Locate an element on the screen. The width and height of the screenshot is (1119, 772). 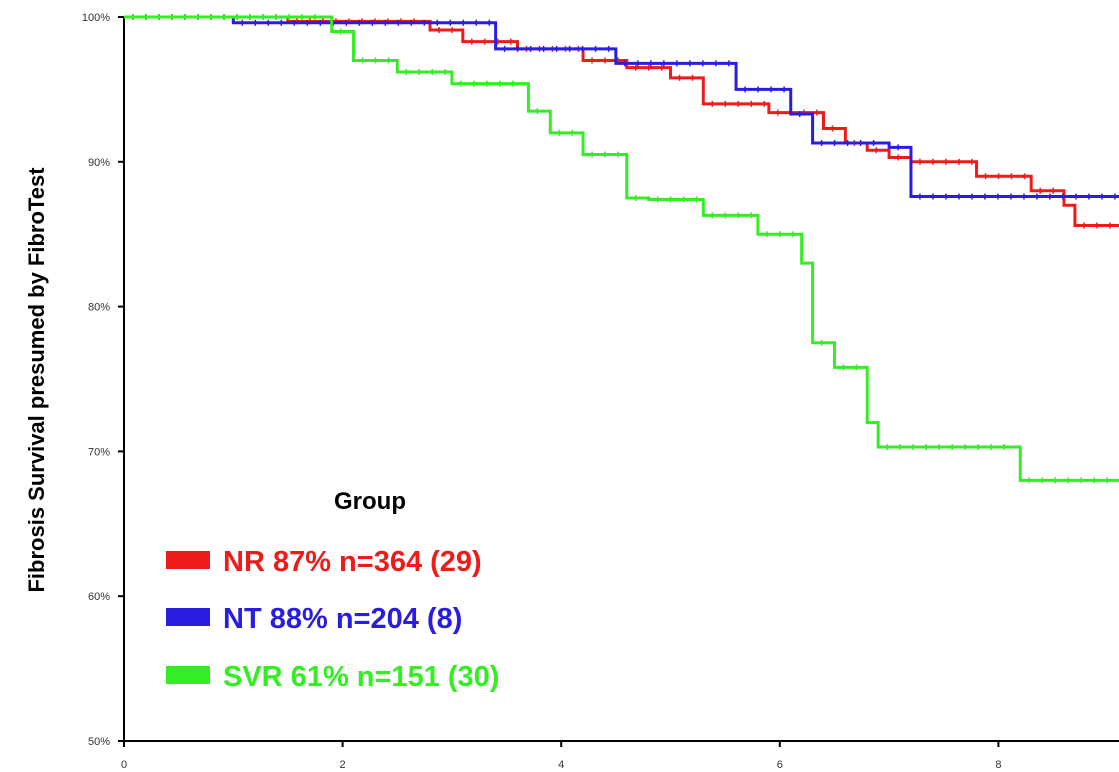
y-tick-label: 80% is located at coordinates (99, 308).